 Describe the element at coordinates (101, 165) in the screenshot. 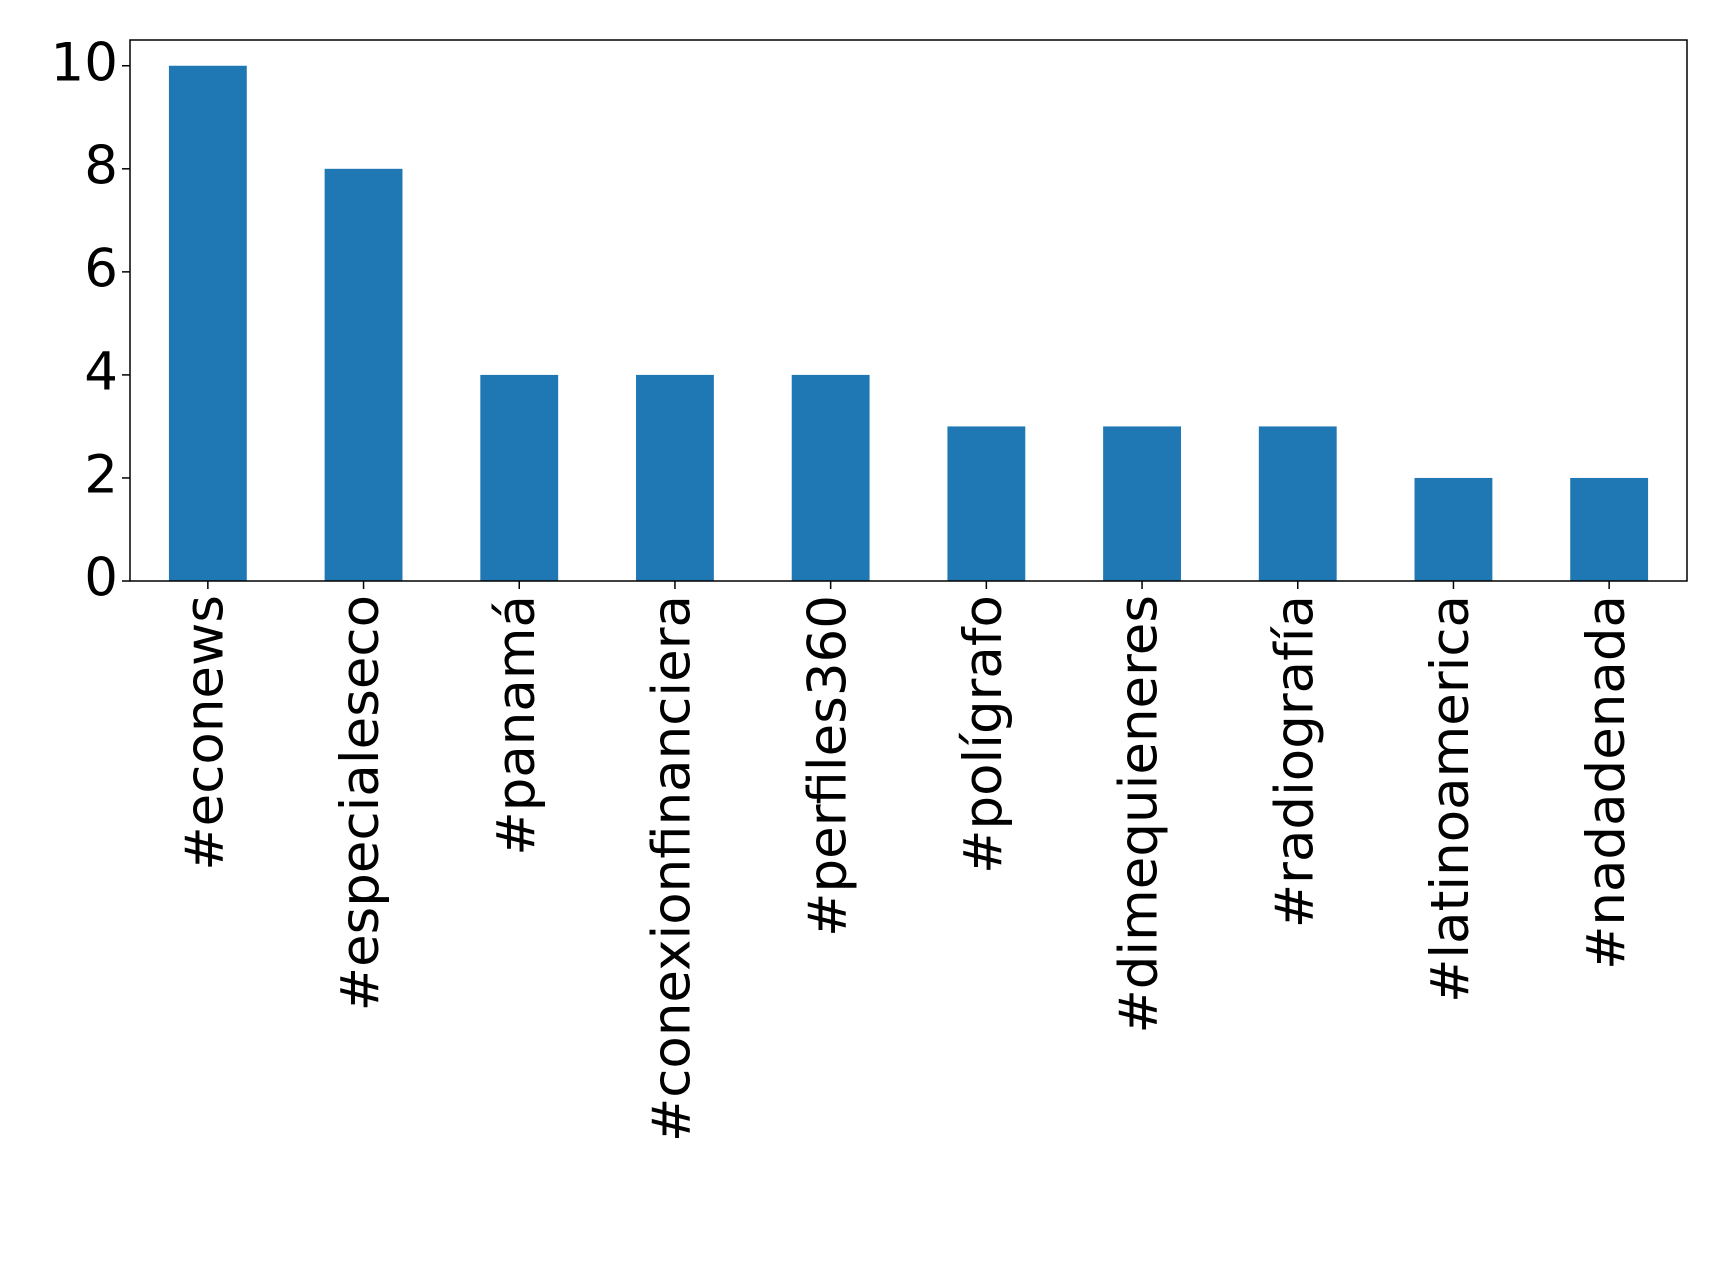

I see `y-tick-label: 8` at that location.